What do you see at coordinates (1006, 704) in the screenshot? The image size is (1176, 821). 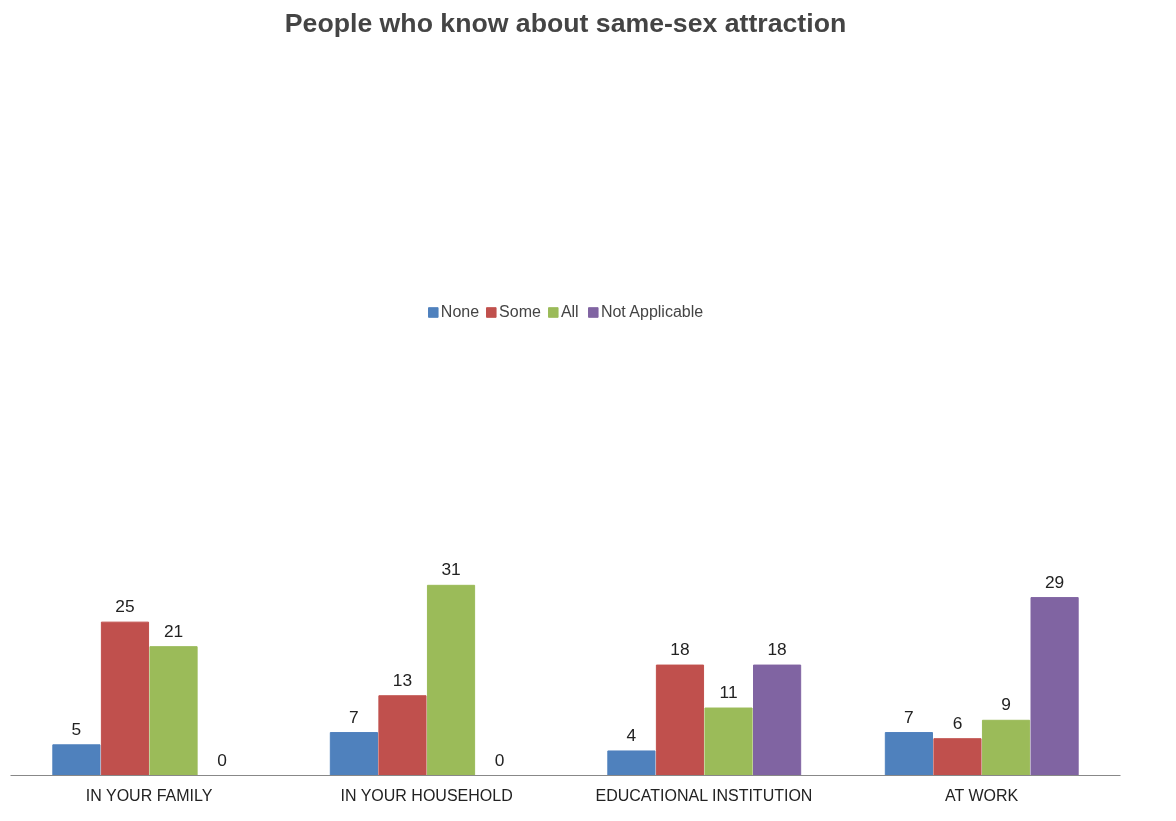 I see `data-label: 9` at bounding box center [1006, 704].